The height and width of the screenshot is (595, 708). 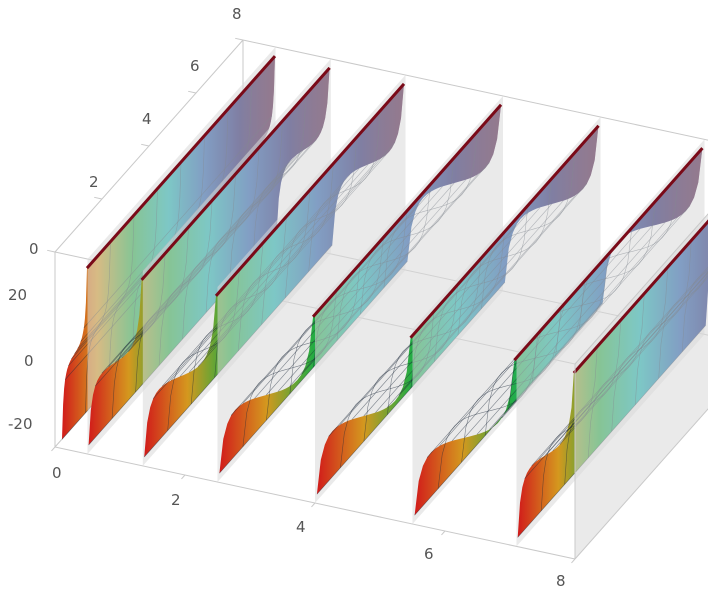 What do you see at coordinates (237, 14) in the screenshot?
I see `y-tick-label-8: 8` at bounding box center [237, 14].